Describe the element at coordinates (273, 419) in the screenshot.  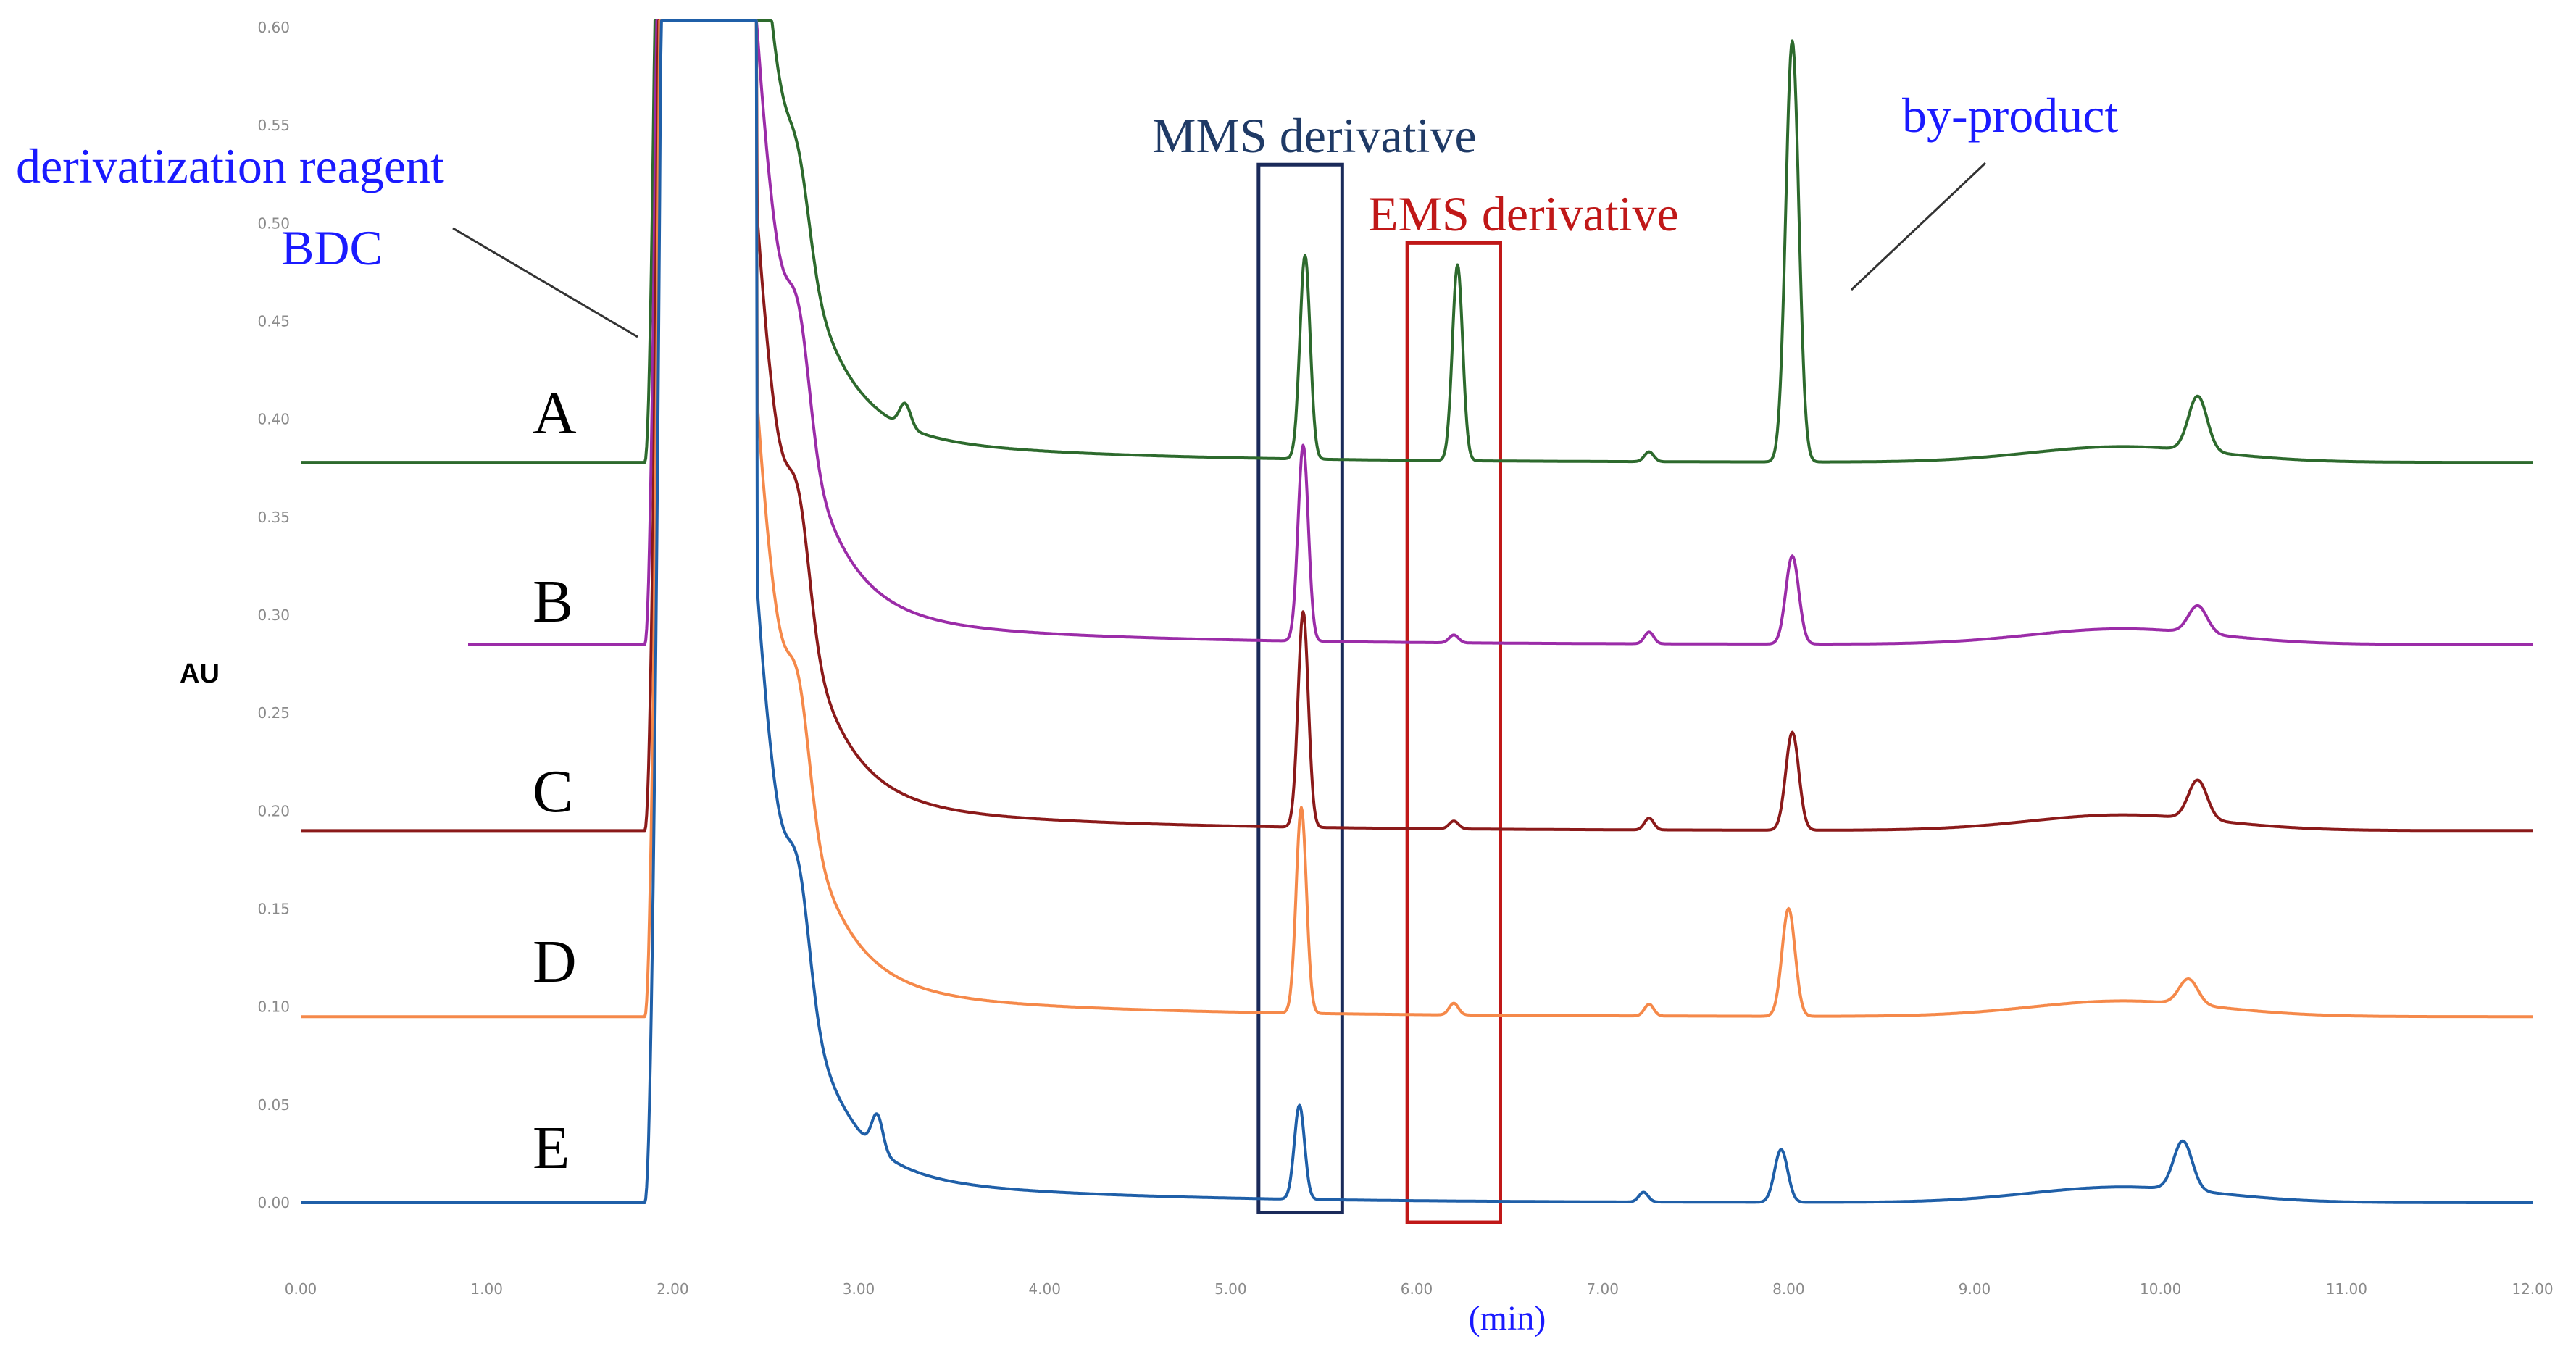
I see `y-tick-label: 0.40` at that location.